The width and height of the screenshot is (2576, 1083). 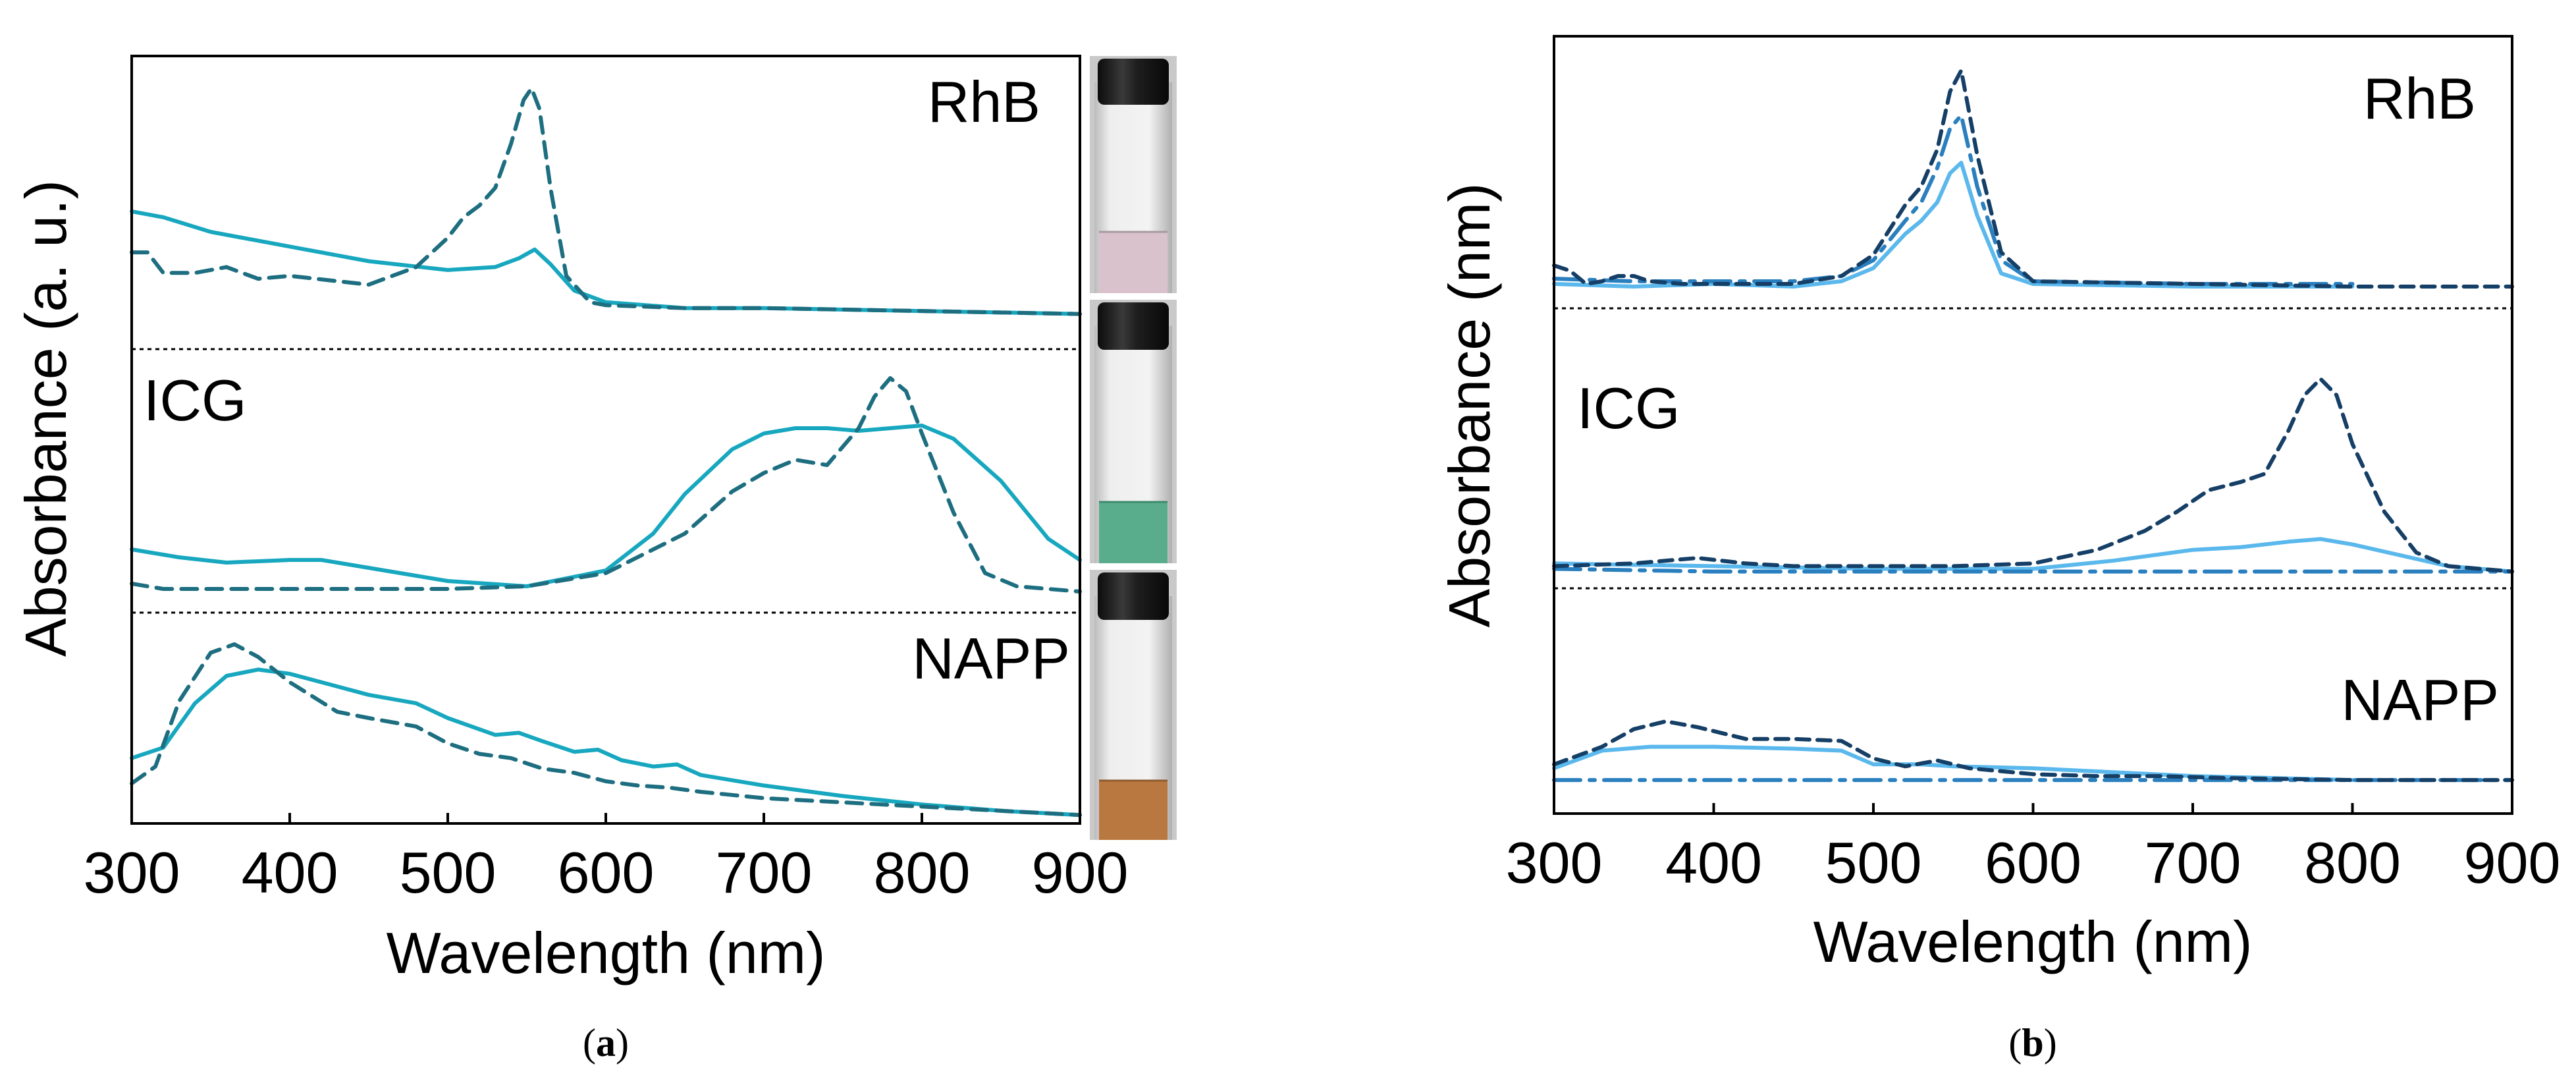 I want to click on panel-b-series-rhb-solid, so click(x=1953, y=225).